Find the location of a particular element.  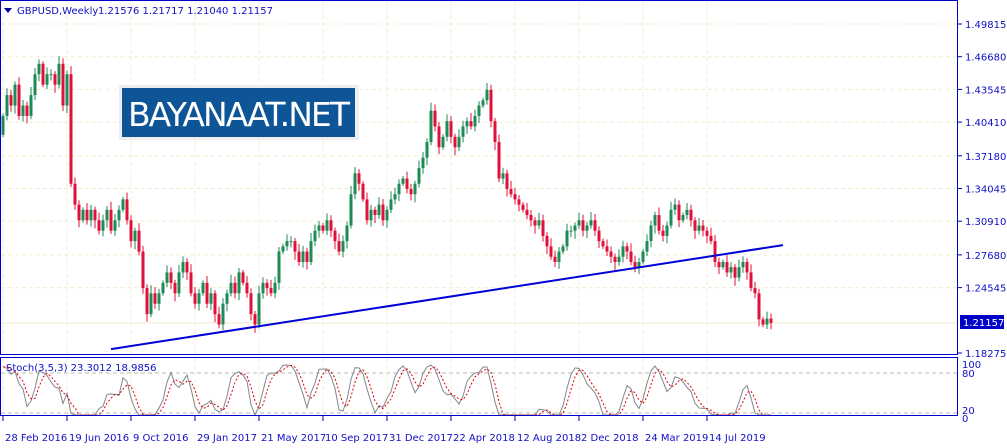

price-tick-label: 1.43545 is located at coordinates (985, 90).